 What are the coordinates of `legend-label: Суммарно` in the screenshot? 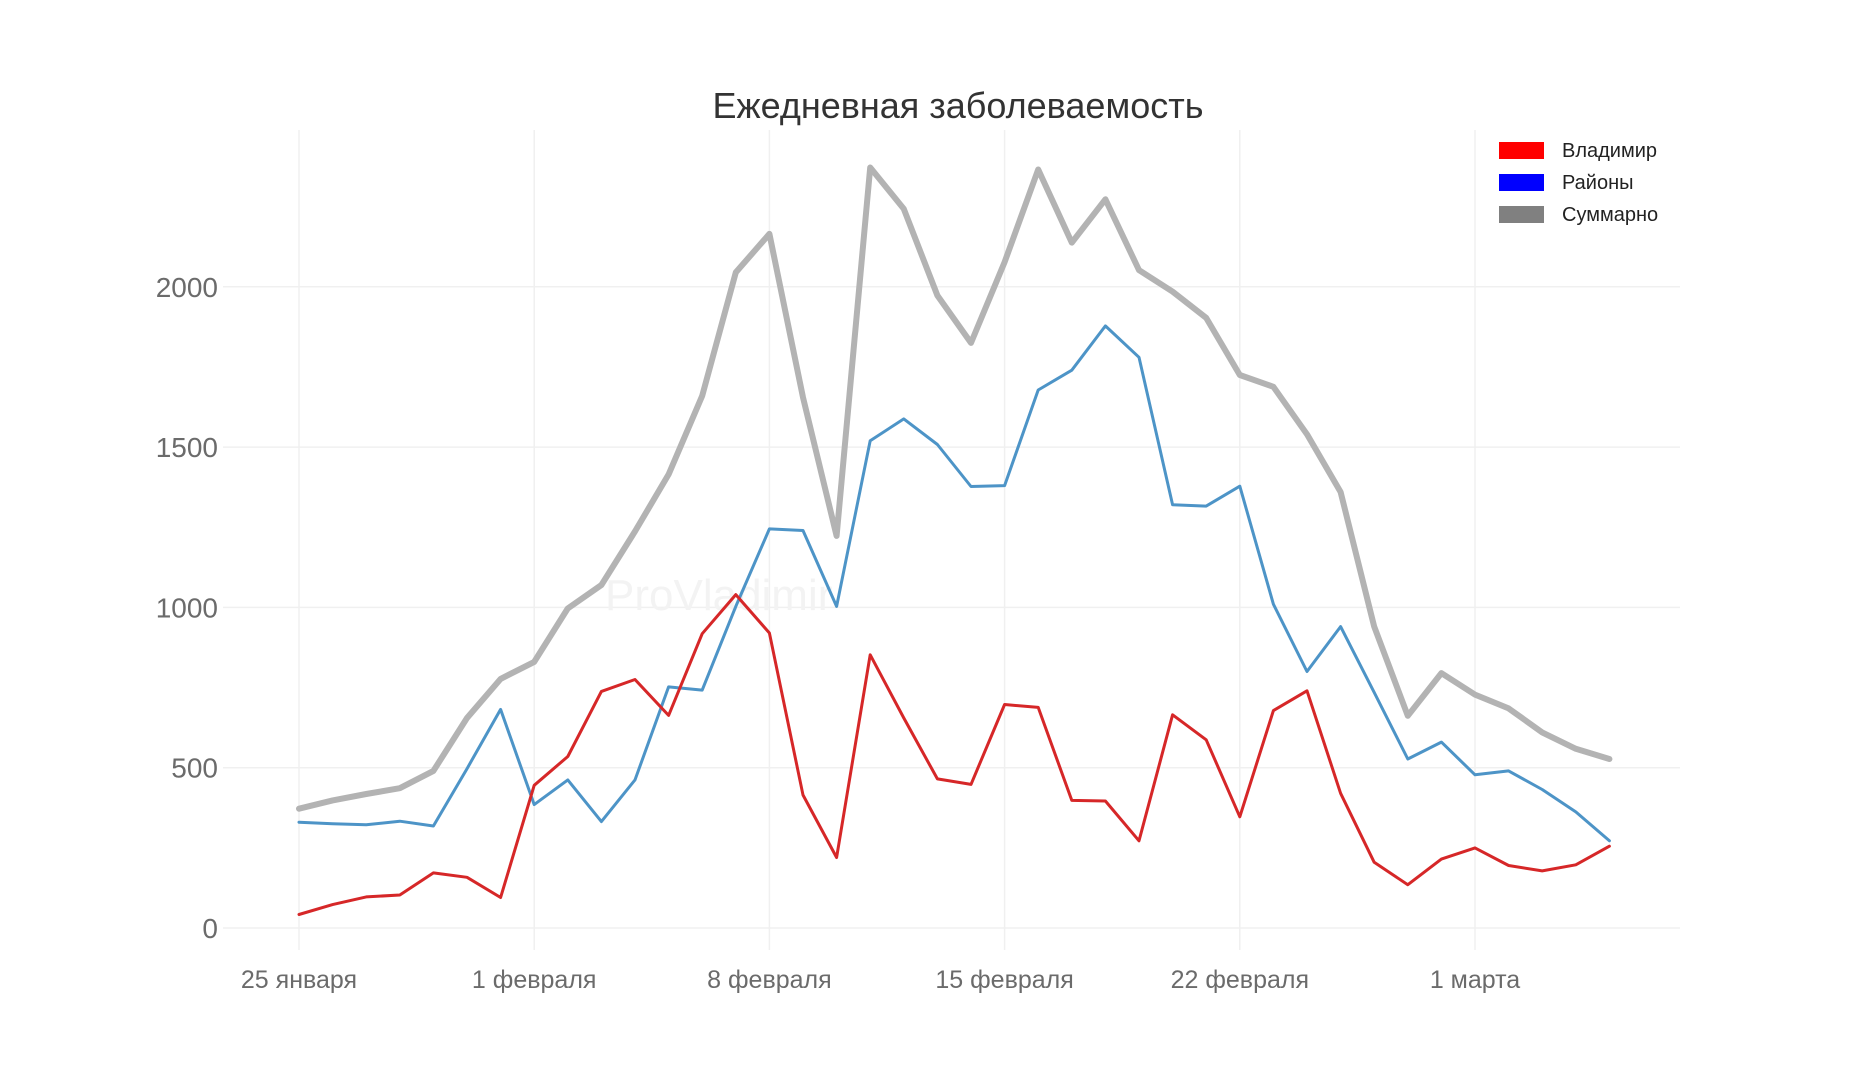 It's located at (1610, 215).